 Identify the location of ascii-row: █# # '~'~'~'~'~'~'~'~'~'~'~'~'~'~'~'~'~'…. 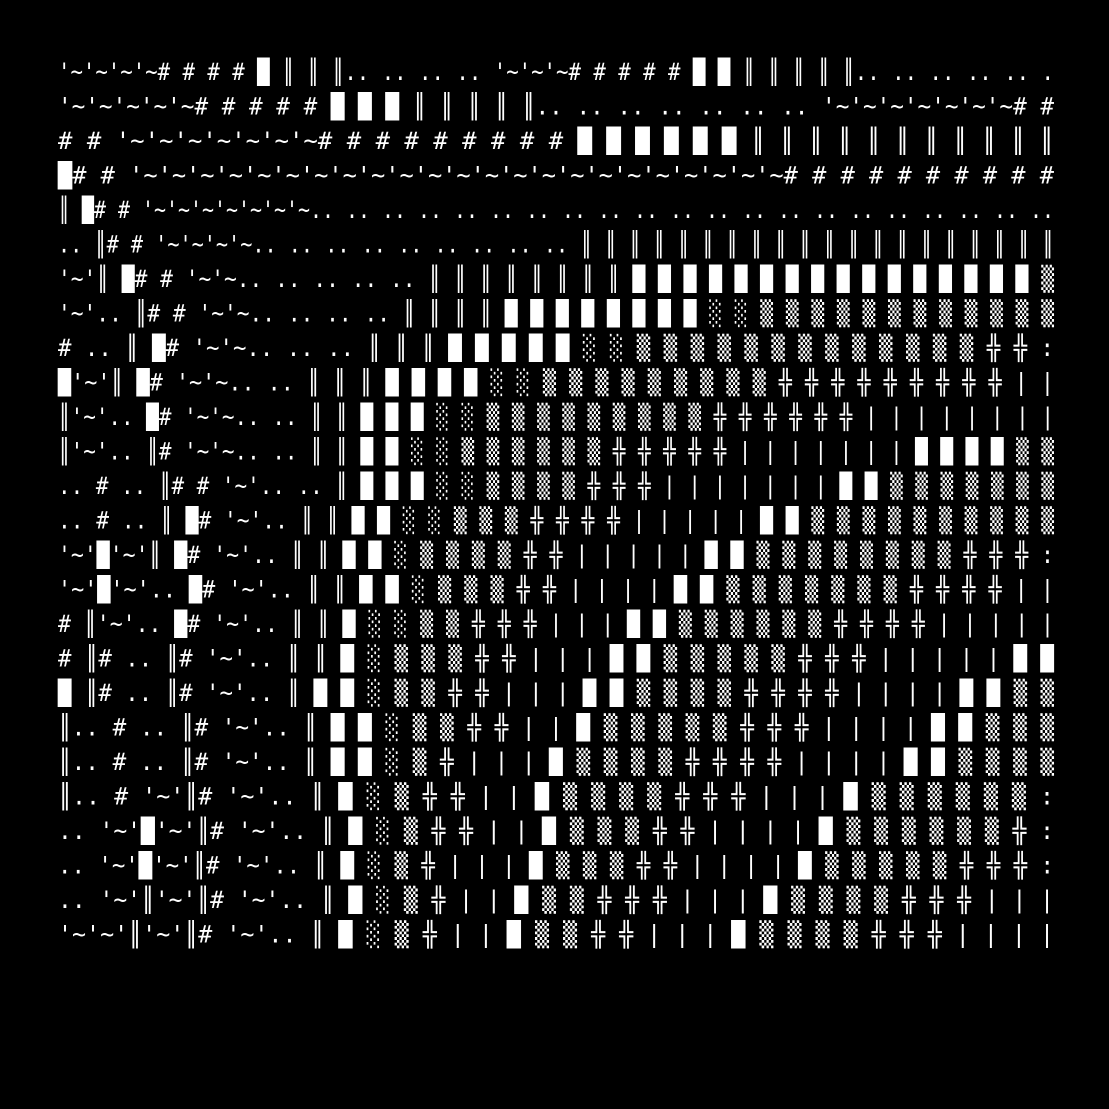
(556, 175).